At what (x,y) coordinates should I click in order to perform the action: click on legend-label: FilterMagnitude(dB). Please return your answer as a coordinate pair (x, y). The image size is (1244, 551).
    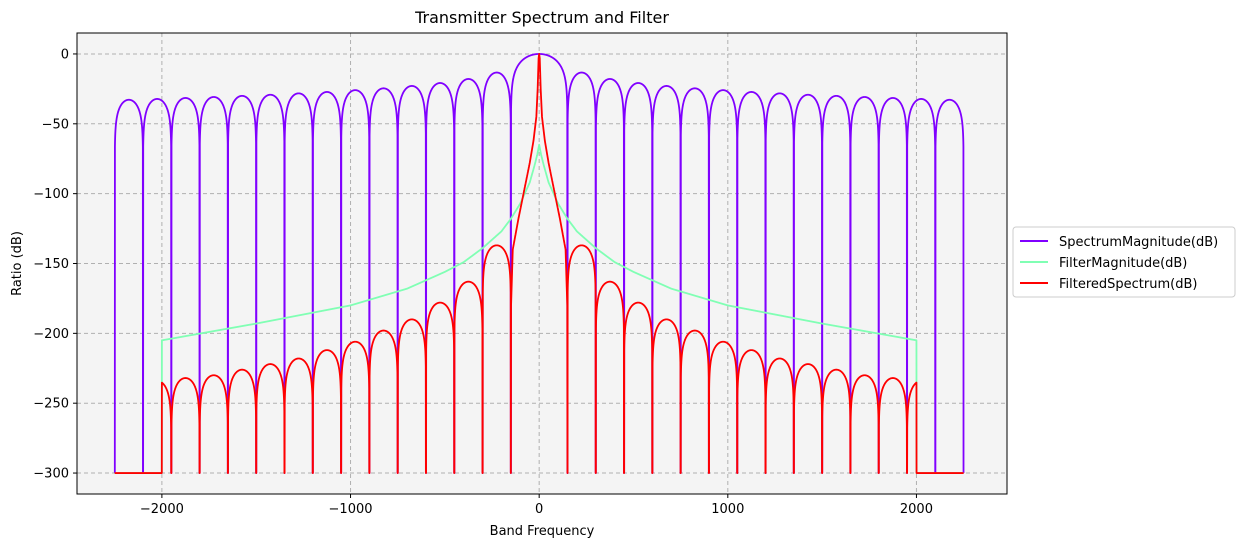
    Looking at the image, I should click on (1123, 263).